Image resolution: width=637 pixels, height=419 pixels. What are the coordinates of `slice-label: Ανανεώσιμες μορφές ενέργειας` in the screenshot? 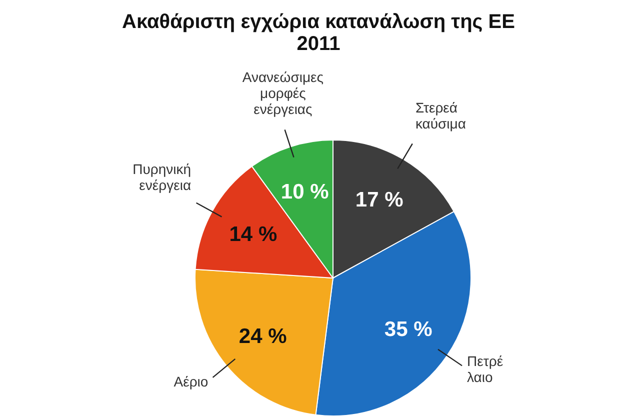 It's located at (283, 92).